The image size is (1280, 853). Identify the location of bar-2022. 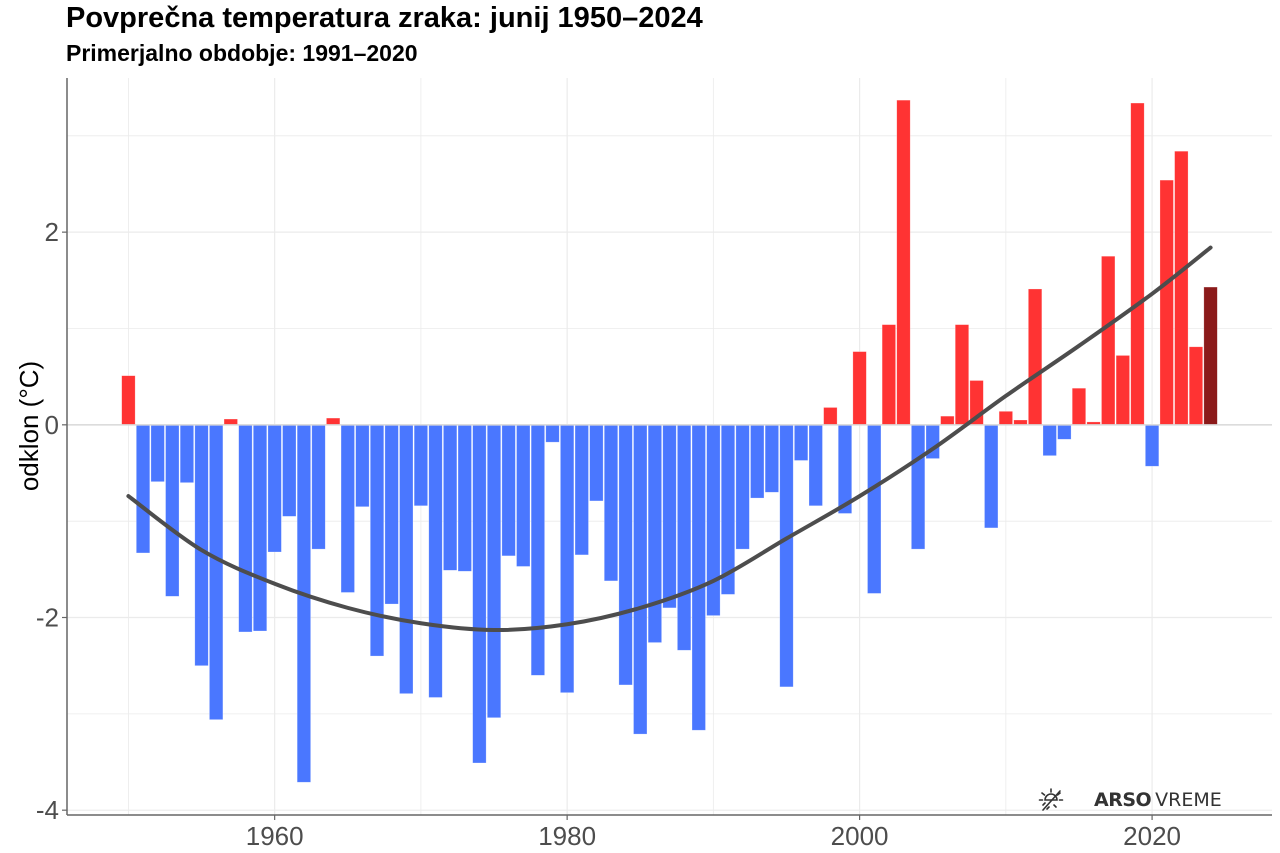
(1181, 288).